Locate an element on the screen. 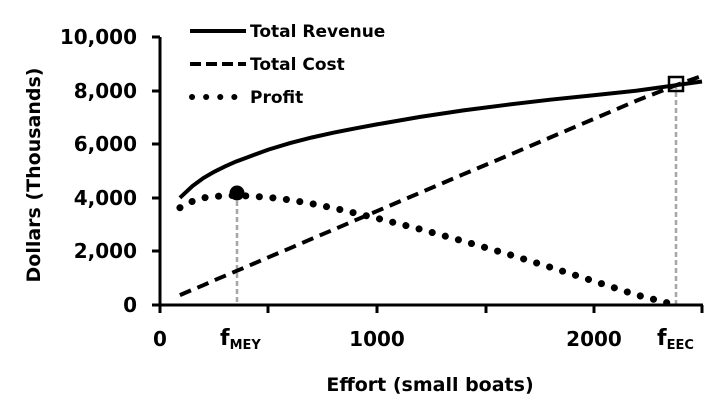 The width and height of the screenshot is (715, 410). y-tick-label-8000: 8,000 is located at coordinates (105, 91).